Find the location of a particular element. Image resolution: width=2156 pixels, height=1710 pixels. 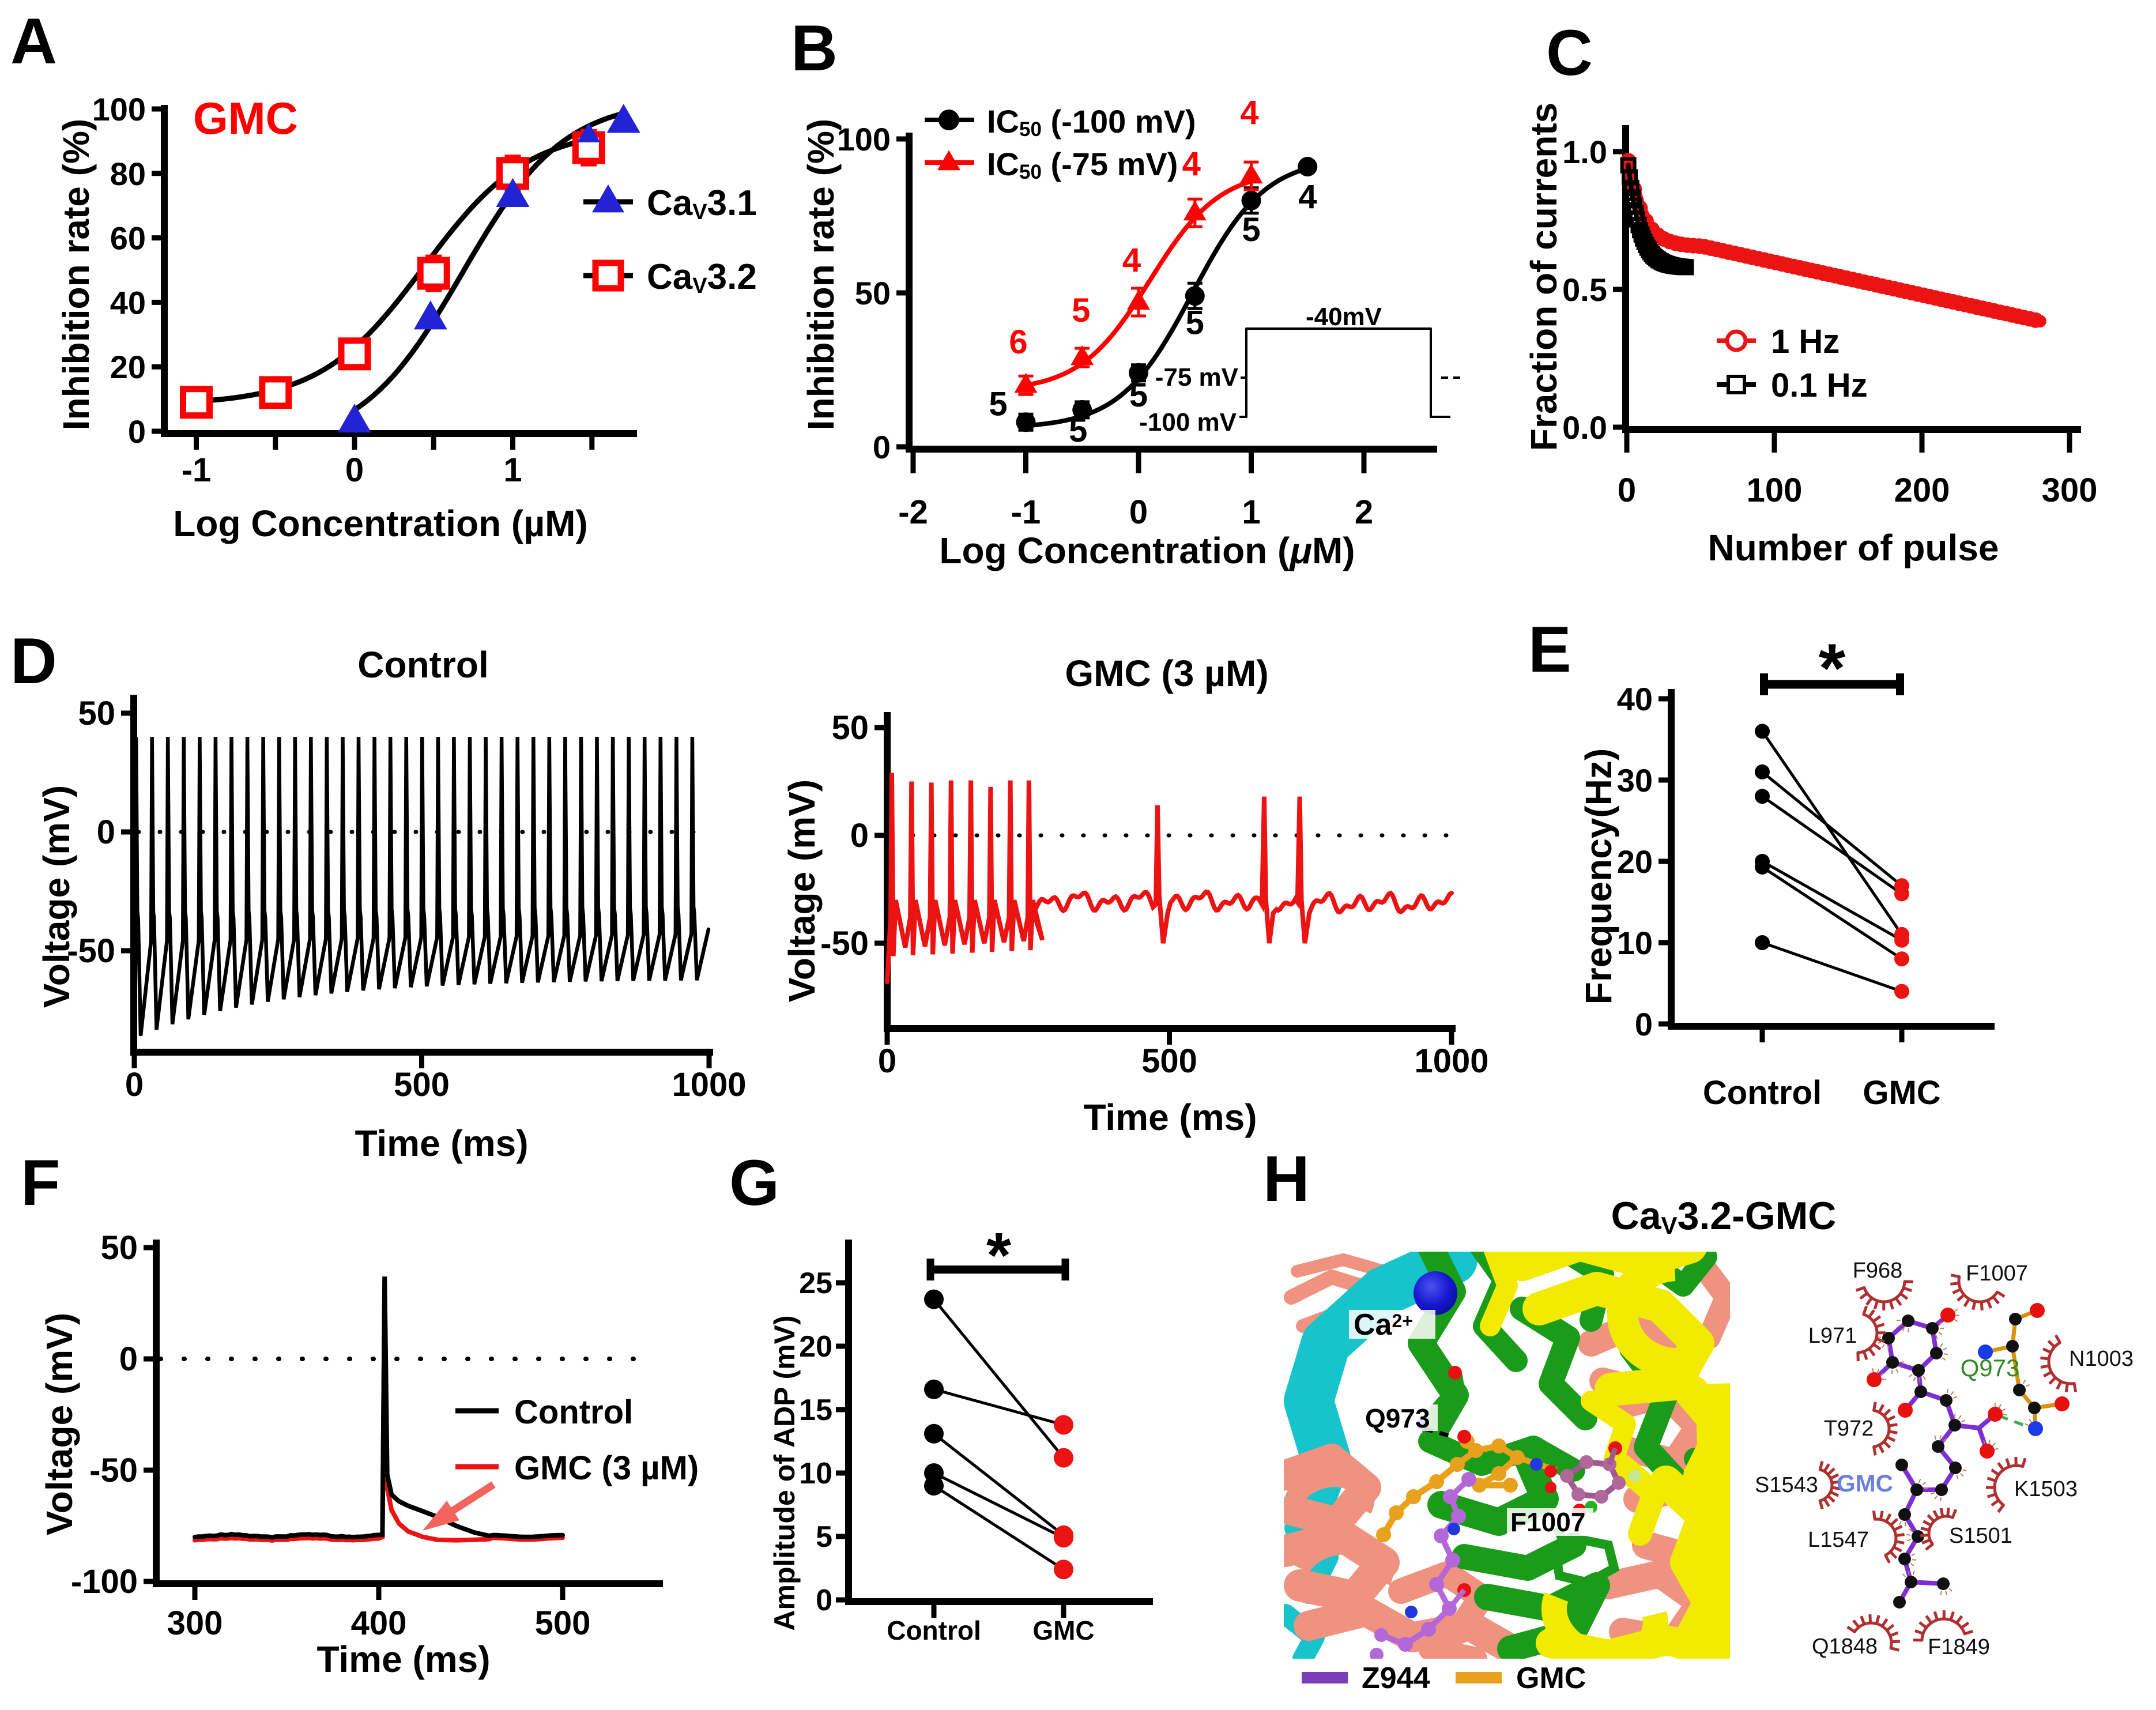

svg-text: A is located at coordinates (33, 41).